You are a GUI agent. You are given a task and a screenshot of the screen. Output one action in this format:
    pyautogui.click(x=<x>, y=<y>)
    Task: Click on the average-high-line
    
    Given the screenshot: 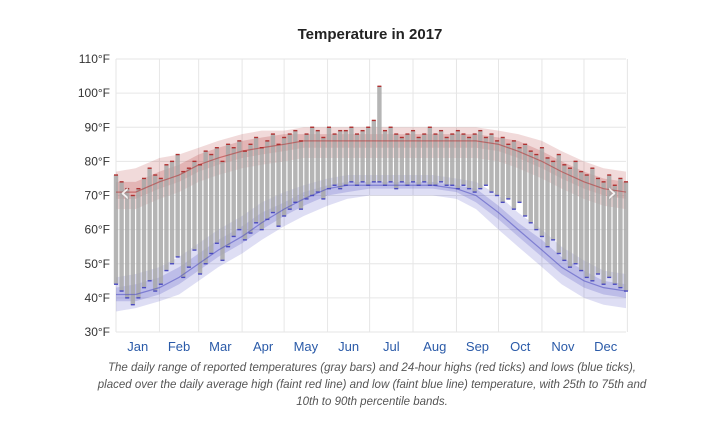 What is the action you would take?
    pyautogui.click(x=371, y=166)
    